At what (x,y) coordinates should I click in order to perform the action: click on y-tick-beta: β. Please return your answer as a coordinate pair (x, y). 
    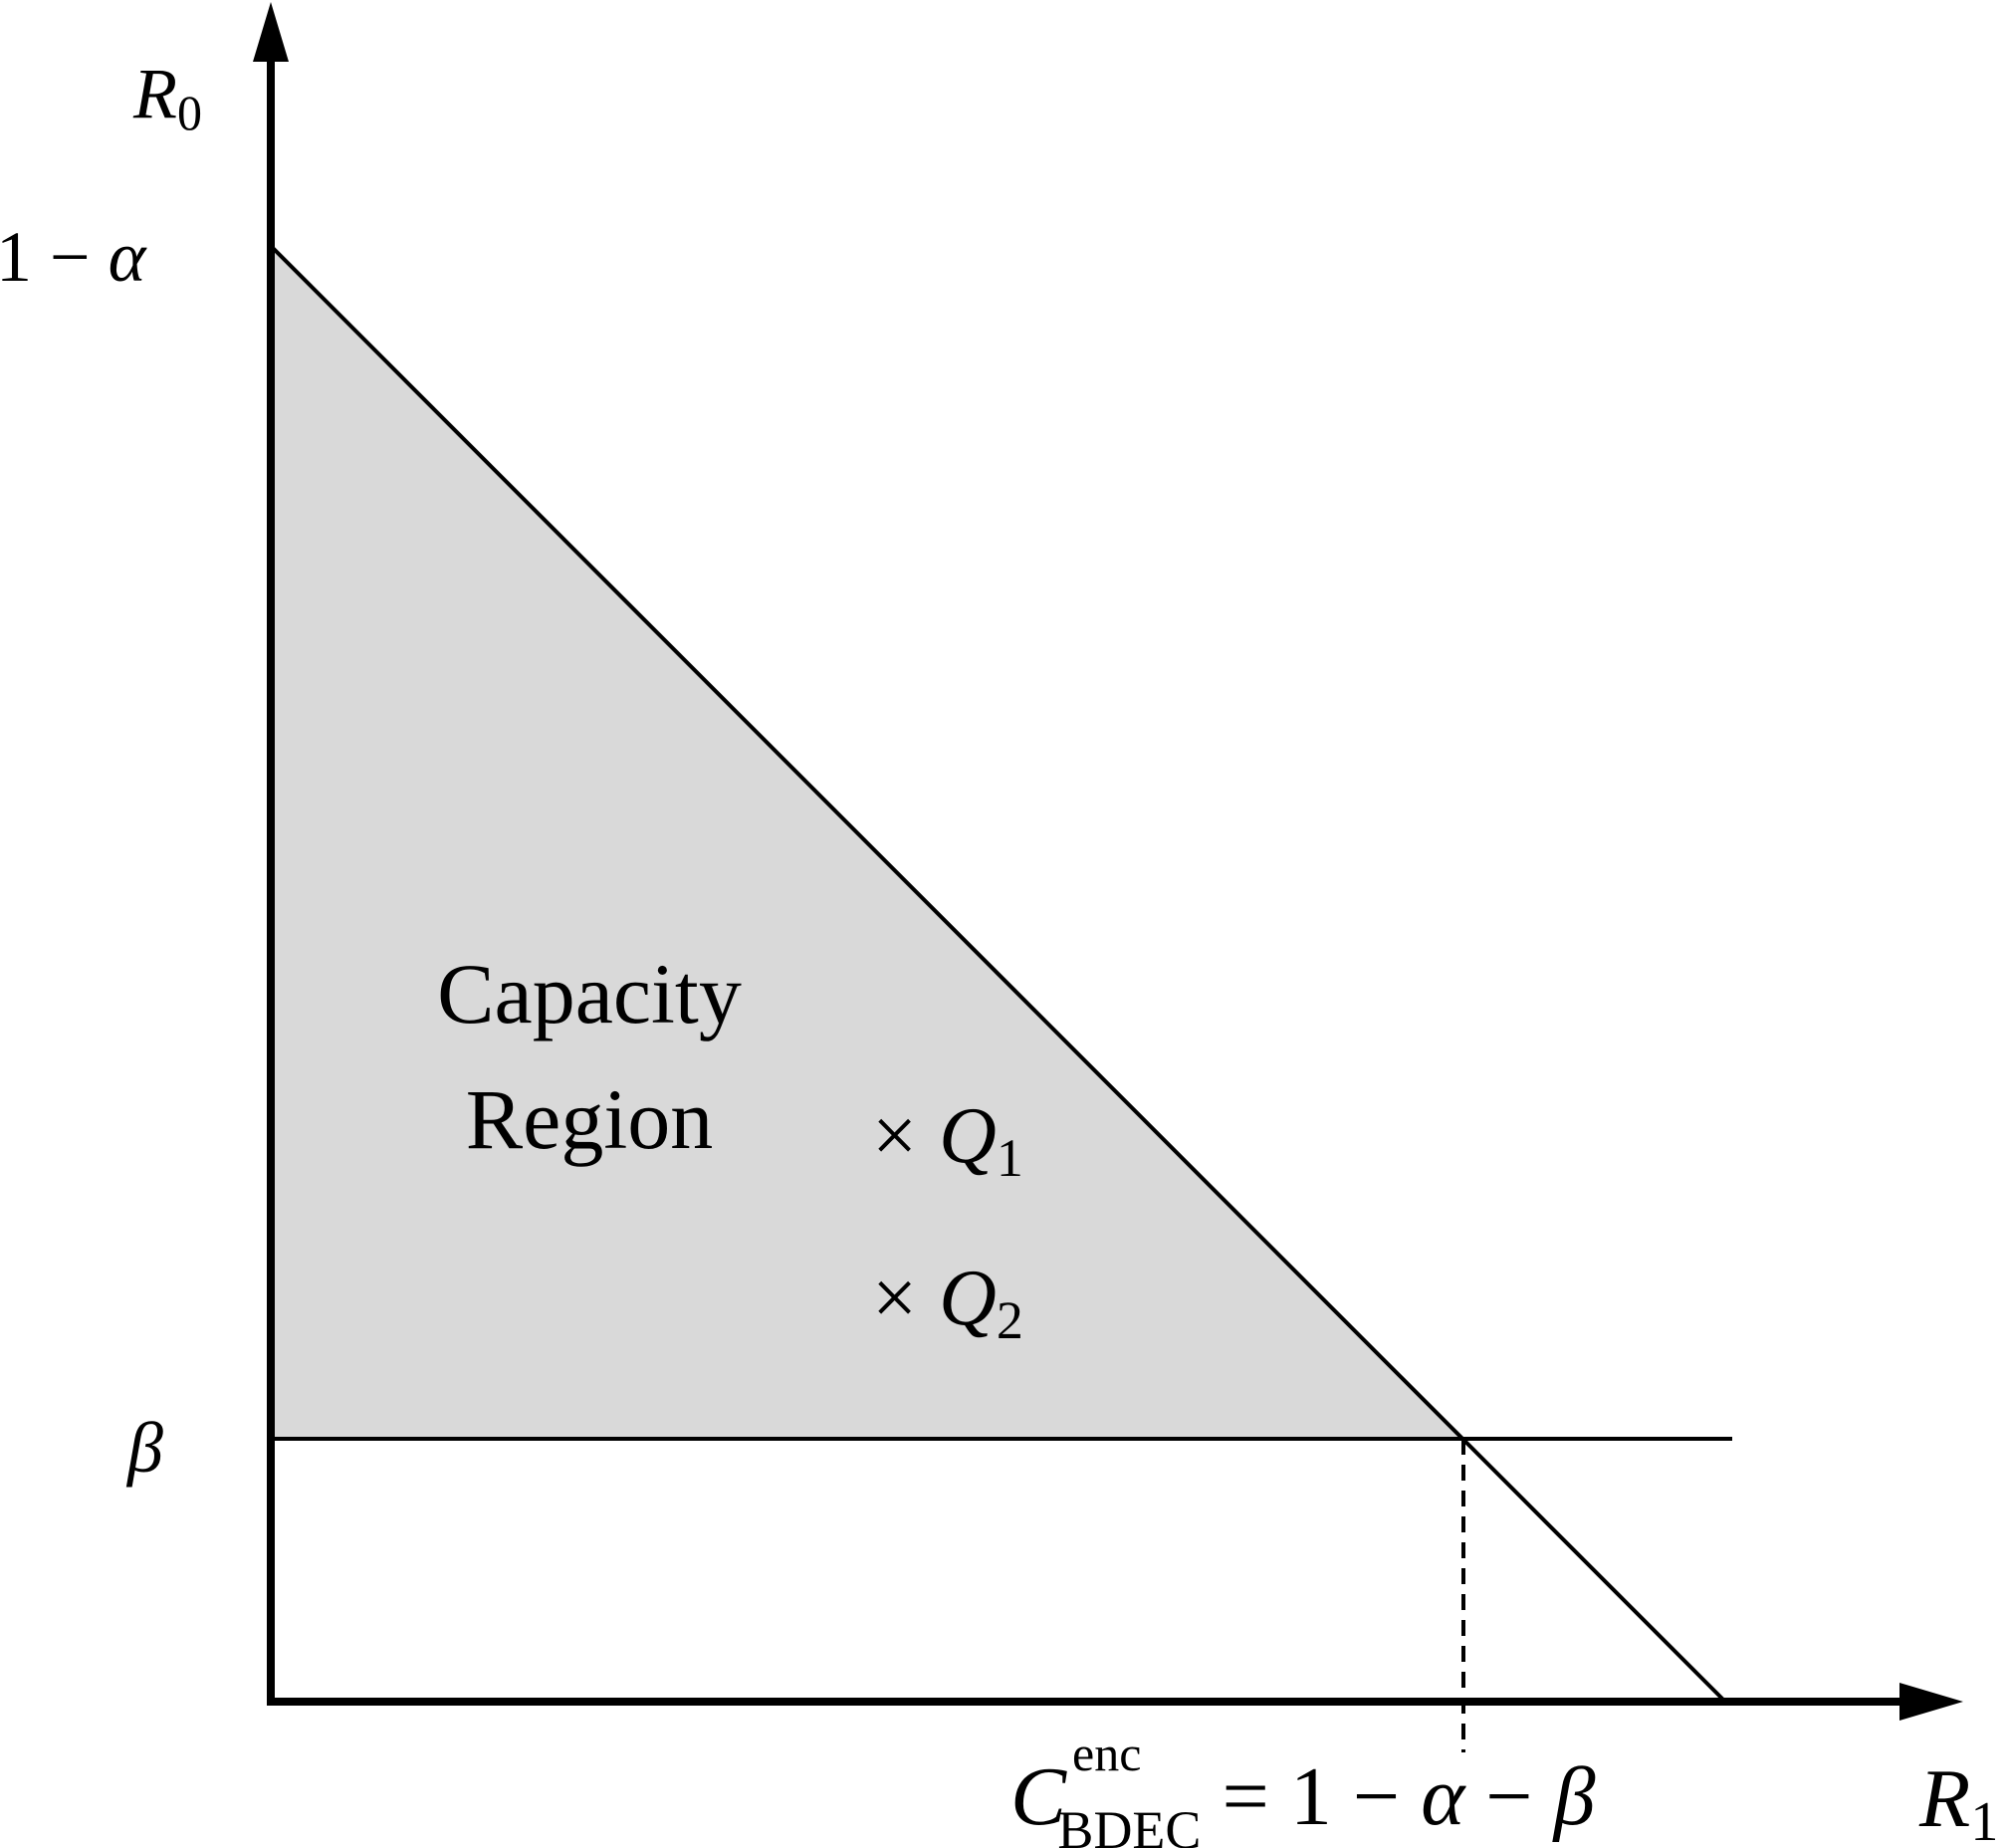
    Looking at the image, I should click on (144, 1448).